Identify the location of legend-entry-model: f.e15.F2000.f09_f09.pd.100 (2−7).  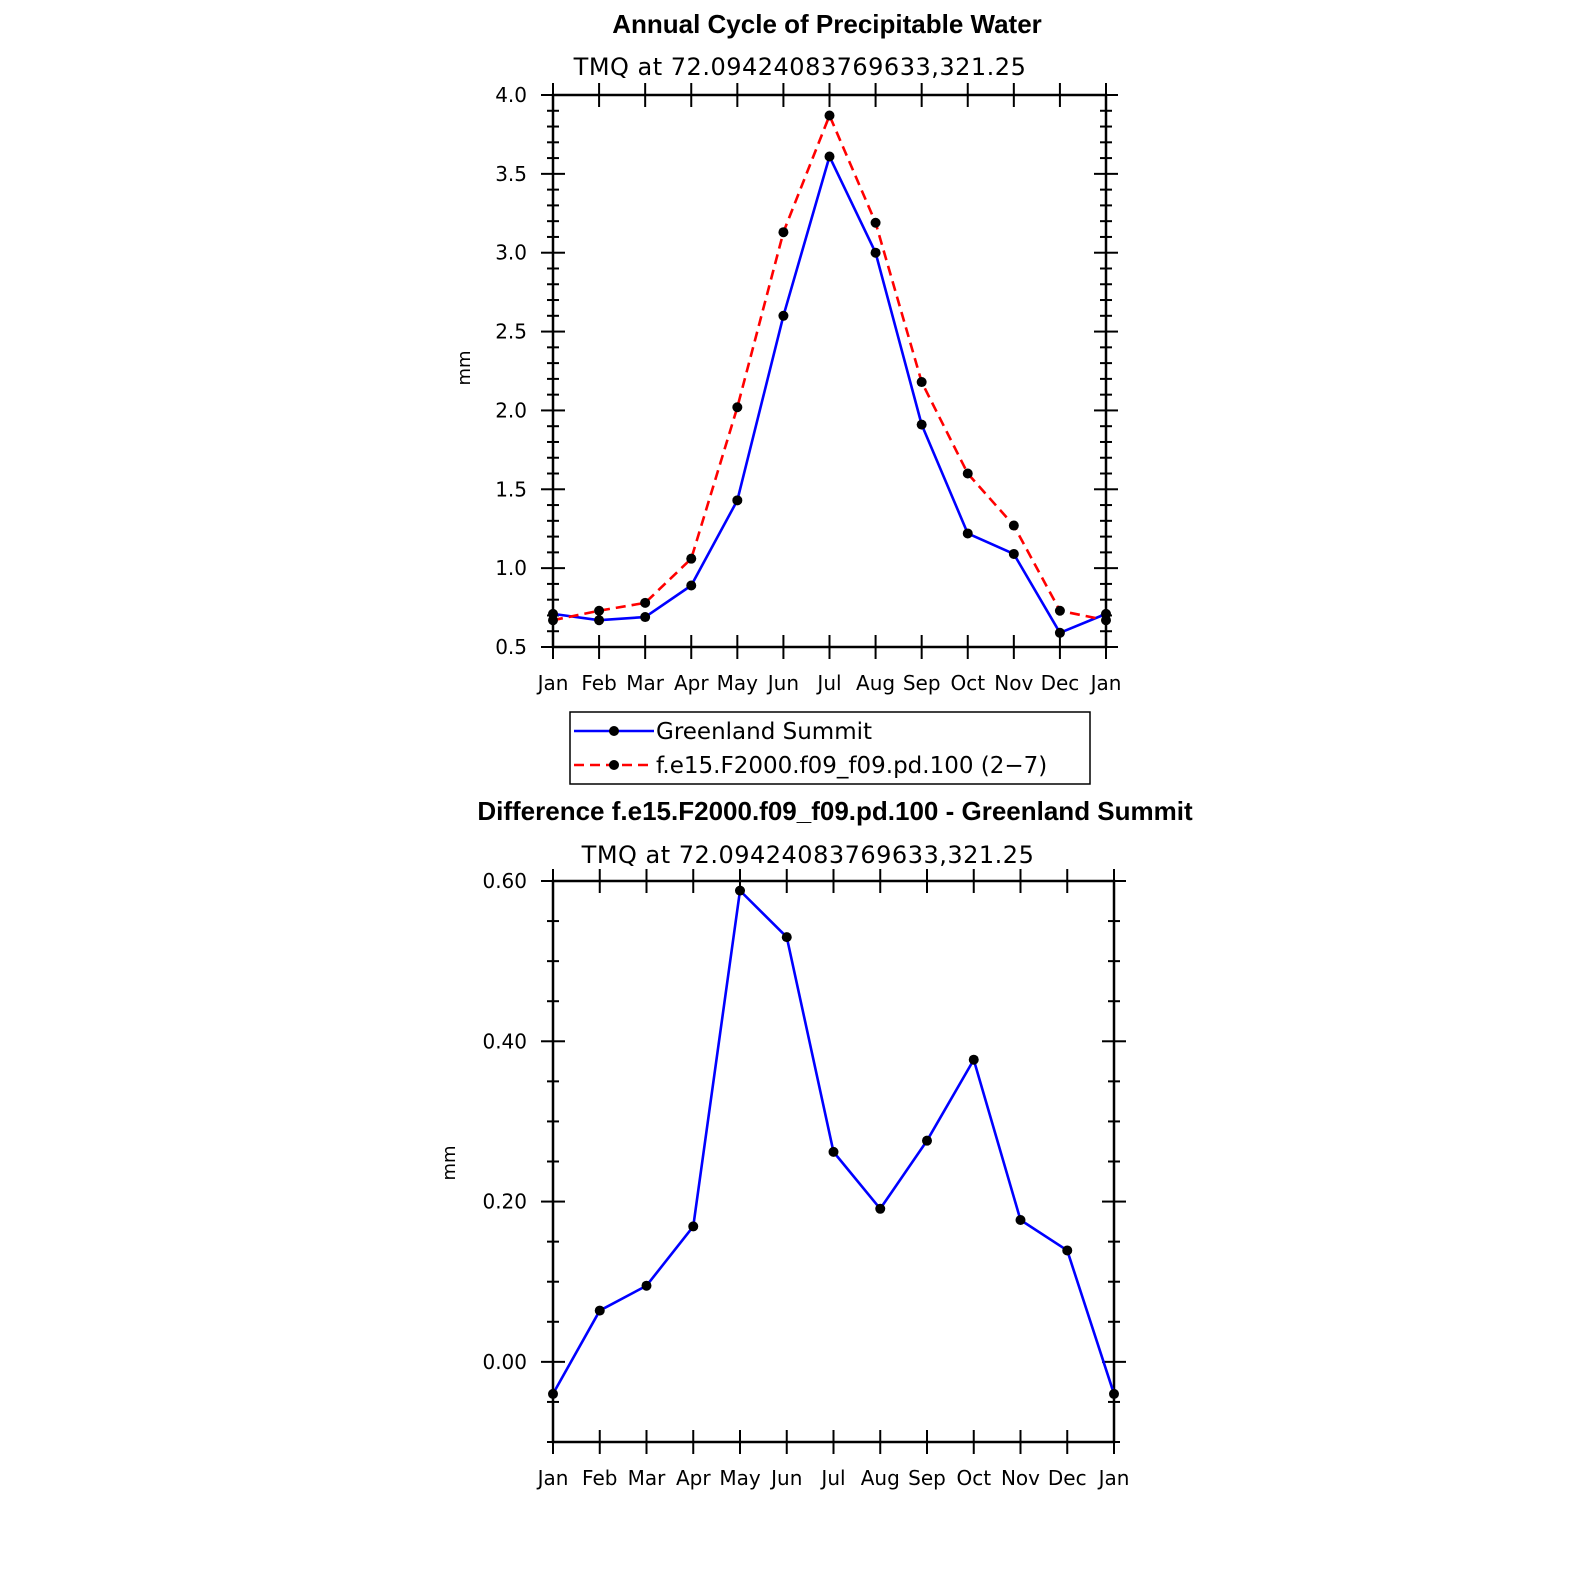
(851, 766).